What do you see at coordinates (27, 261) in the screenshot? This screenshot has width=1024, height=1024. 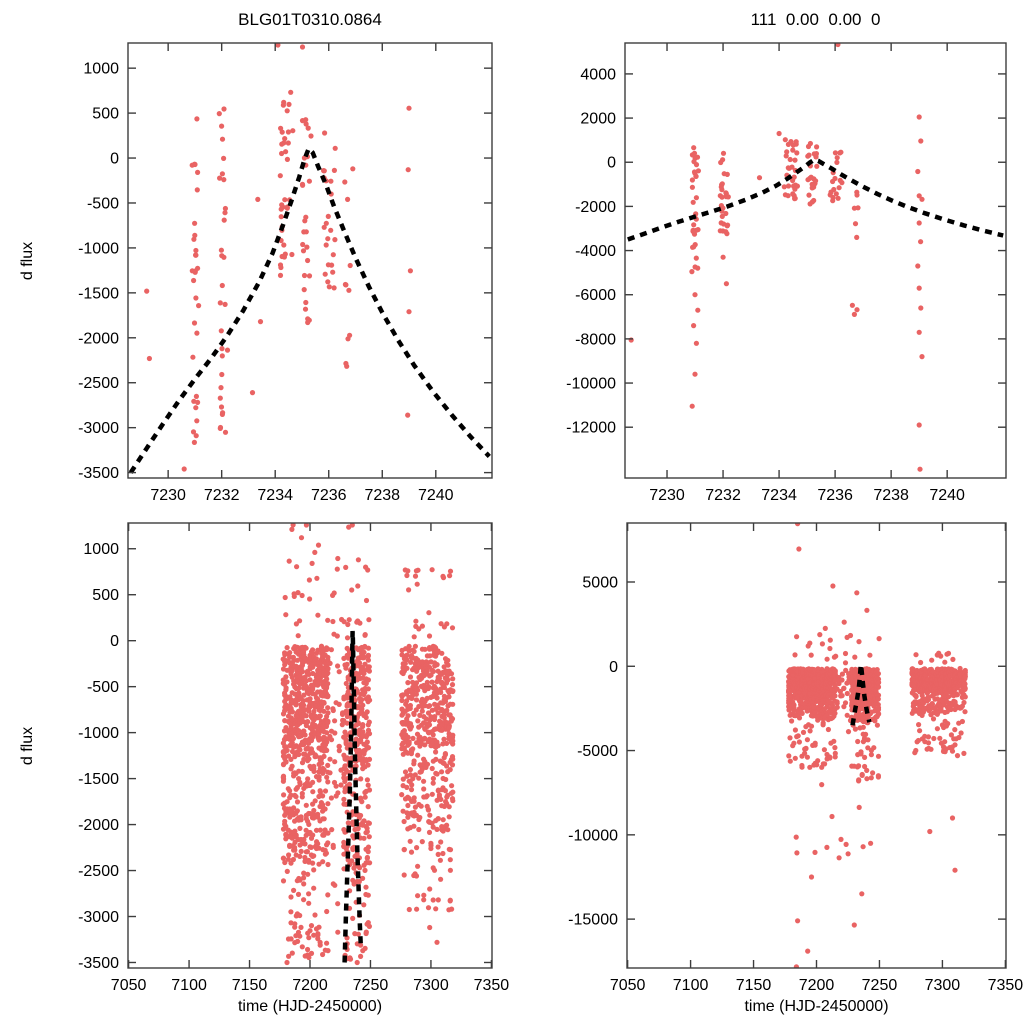 I see `y-axis-label-top: d flux` at bounding box center [27, 261].